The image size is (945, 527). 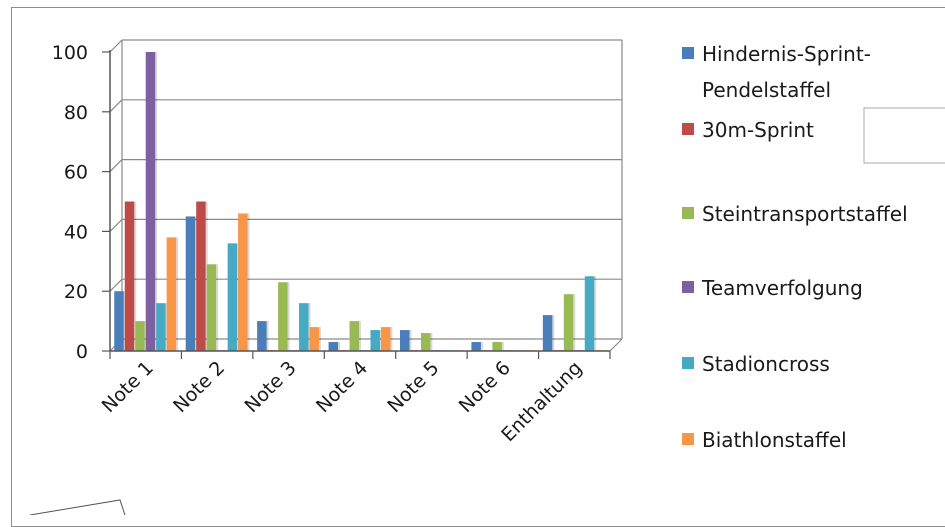 I want to click on legend-label: Pendelstaffel, so click(x=766, y=90).